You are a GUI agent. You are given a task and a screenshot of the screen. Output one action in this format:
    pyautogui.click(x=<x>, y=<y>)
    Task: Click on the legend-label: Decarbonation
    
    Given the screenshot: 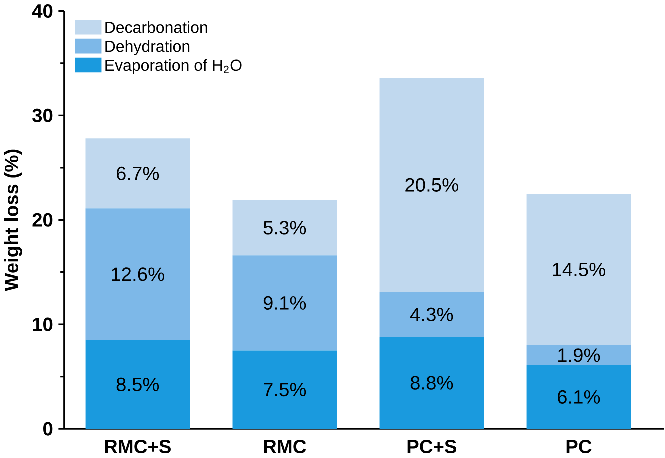 What is the action you would take?
    pyautogui.click(x=157, y=28)
    